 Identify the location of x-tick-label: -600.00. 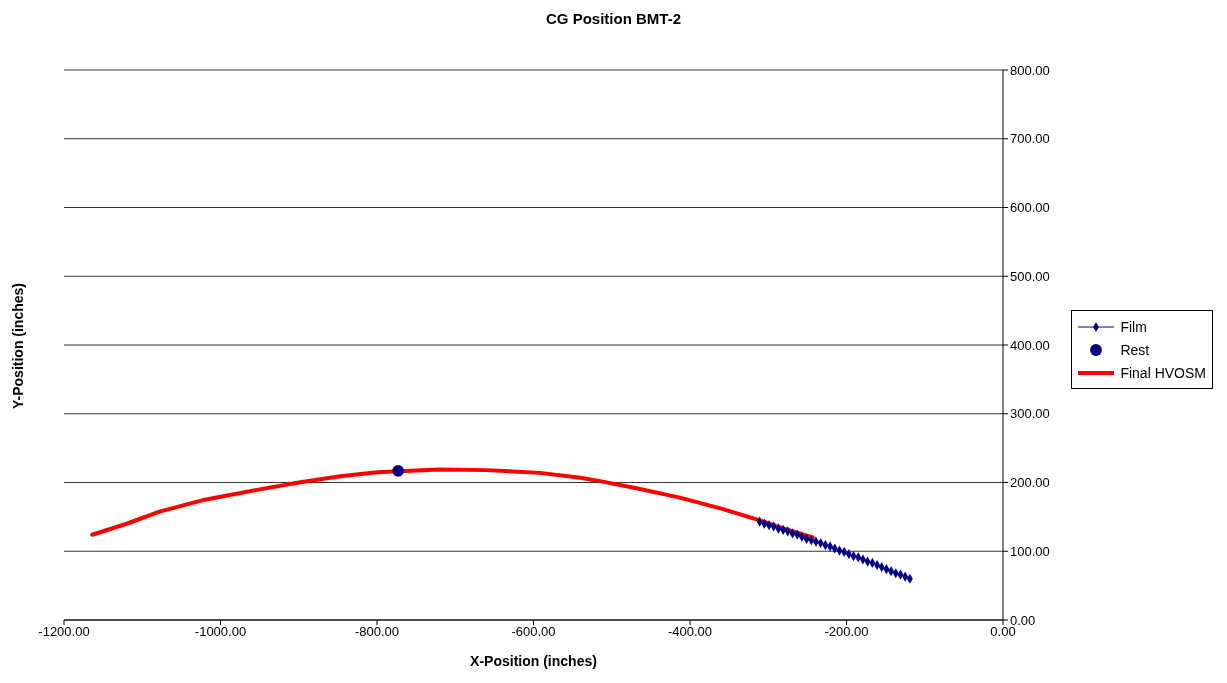
(533, 632).